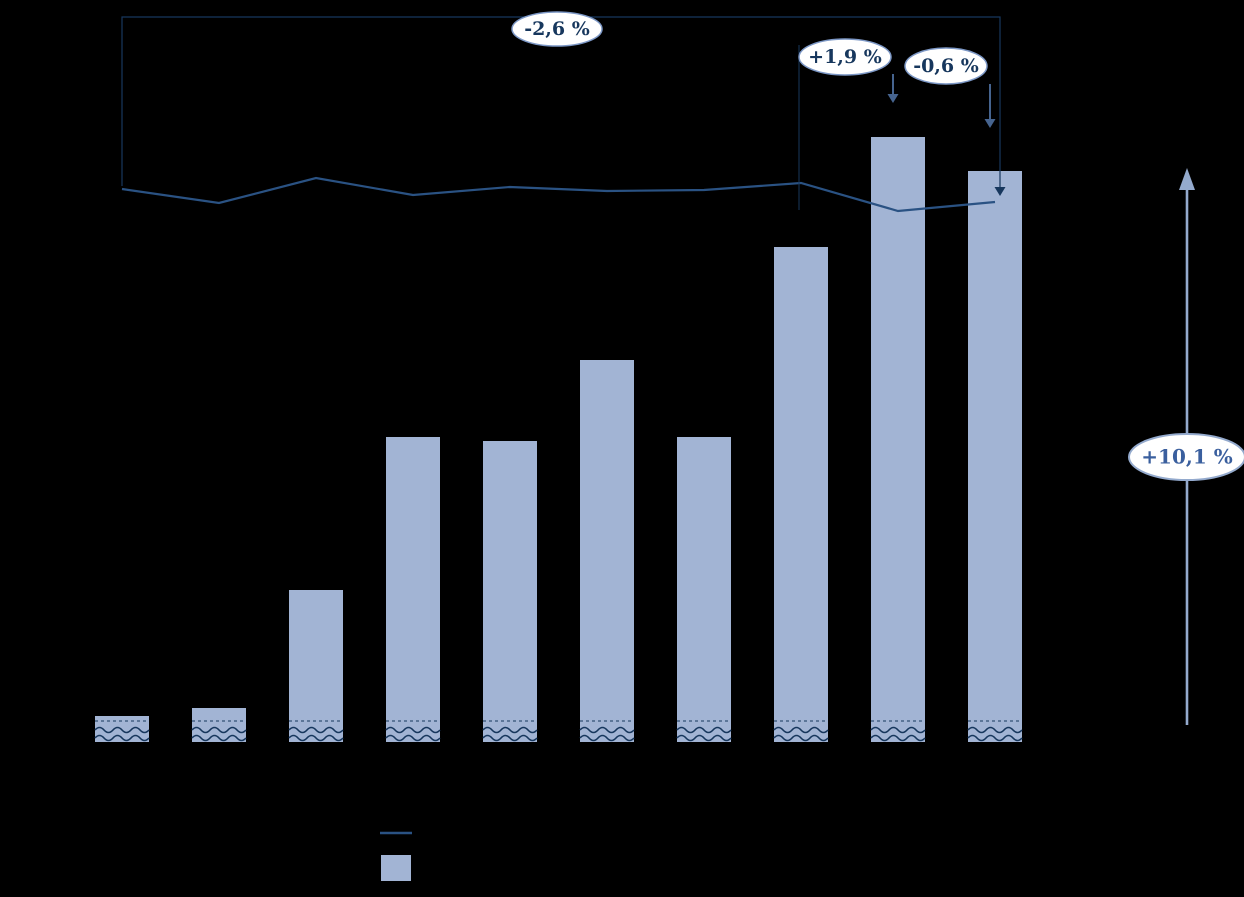 The width and height of the screenshot is (1244, 897). I want to click on annotation-label-line-total-change: -2,6 %, so click(557, 29).